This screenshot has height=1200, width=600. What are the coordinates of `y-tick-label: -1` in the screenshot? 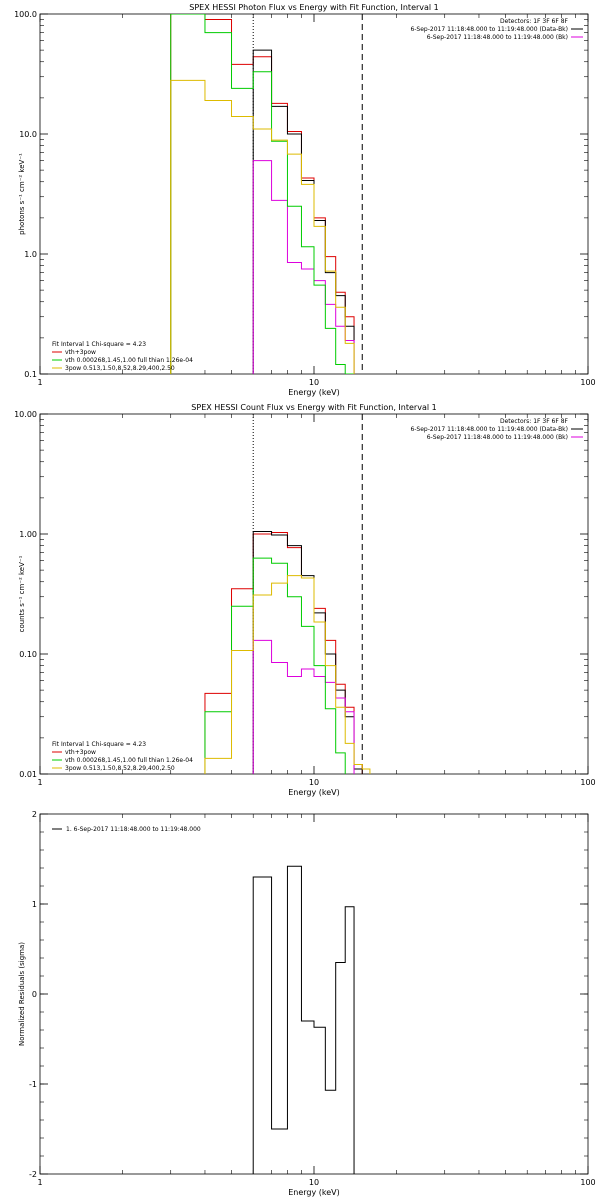 It's located at (33, 1084).